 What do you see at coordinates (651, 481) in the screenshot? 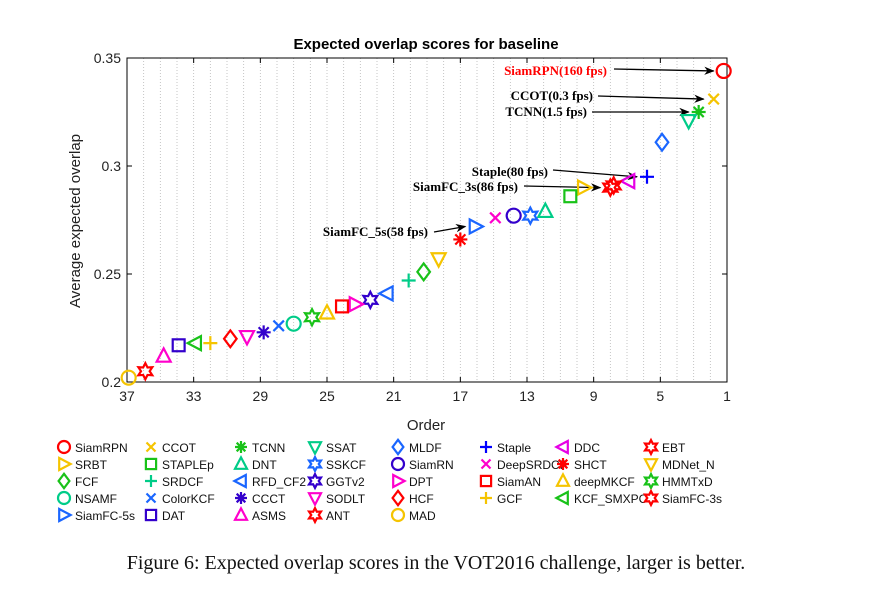
I see `legend-icon-hmmtxd` at bounding box center [651, 481].